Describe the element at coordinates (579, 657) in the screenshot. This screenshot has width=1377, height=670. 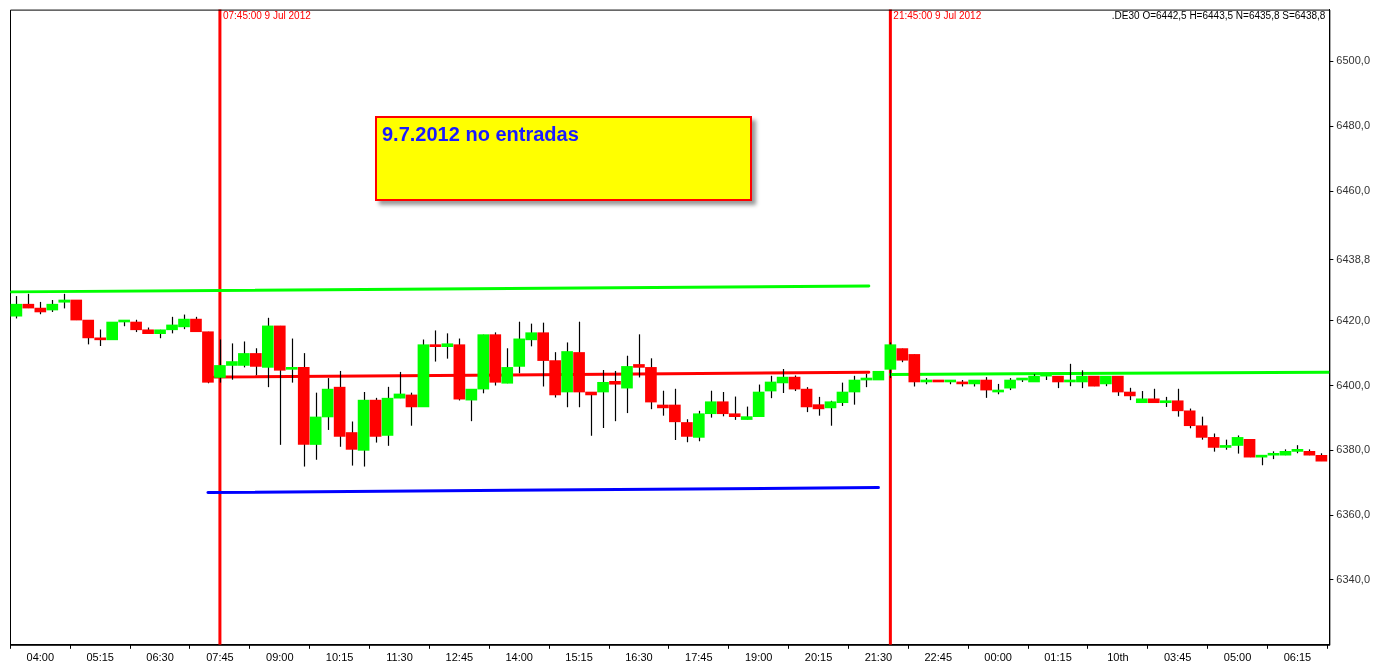
I see `x-tick-label: 15:15` at that location.